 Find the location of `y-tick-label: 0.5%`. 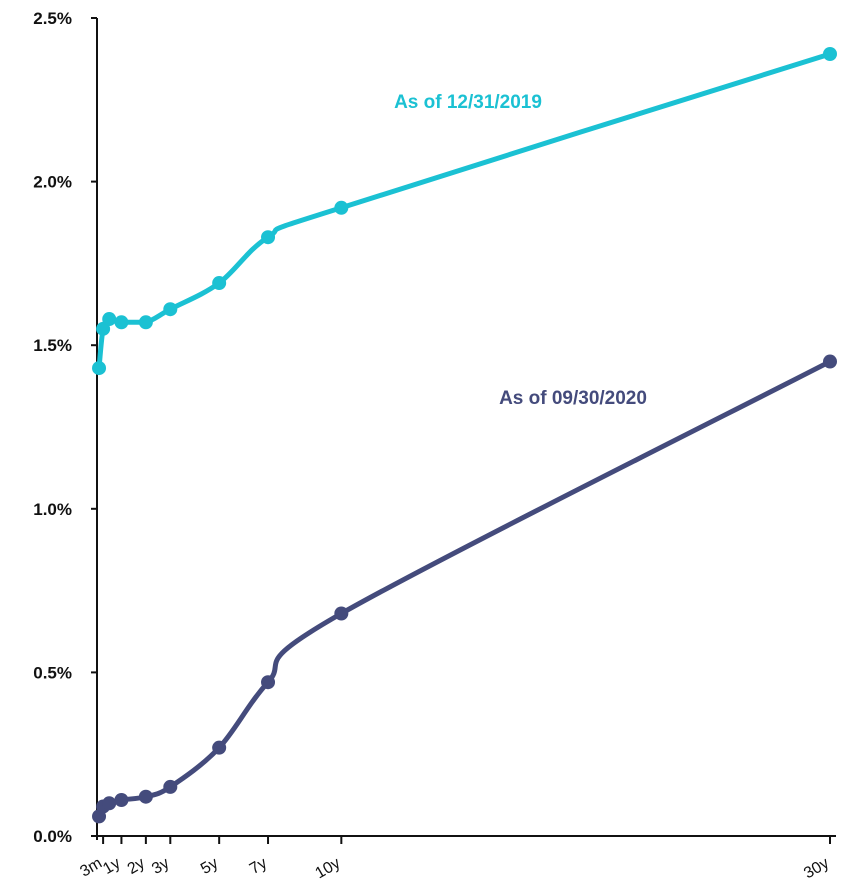

y-tick-label: 0.5% is located at coordinates (52, 672).